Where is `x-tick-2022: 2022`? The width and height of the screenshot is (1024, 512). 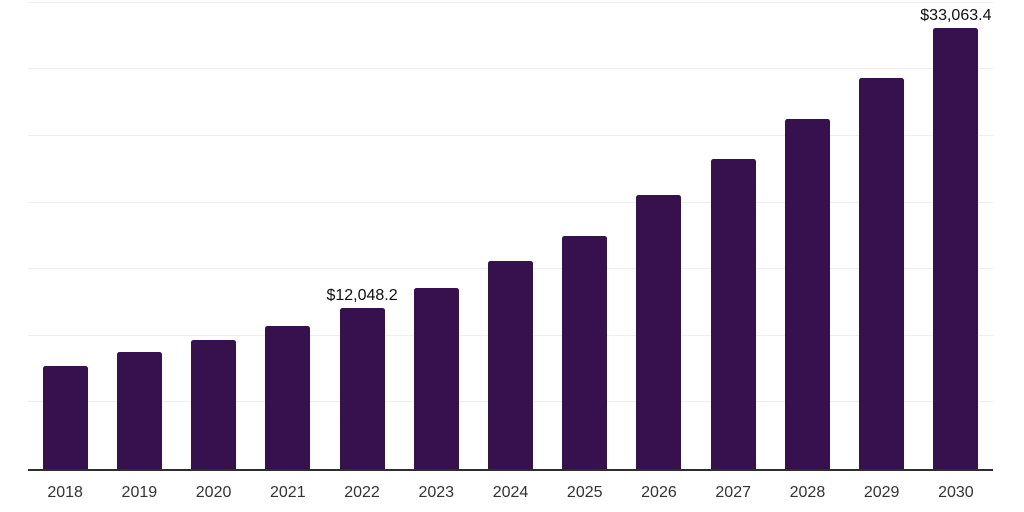
x-tick-2022: 2022 is located at coordinates (362, 492).